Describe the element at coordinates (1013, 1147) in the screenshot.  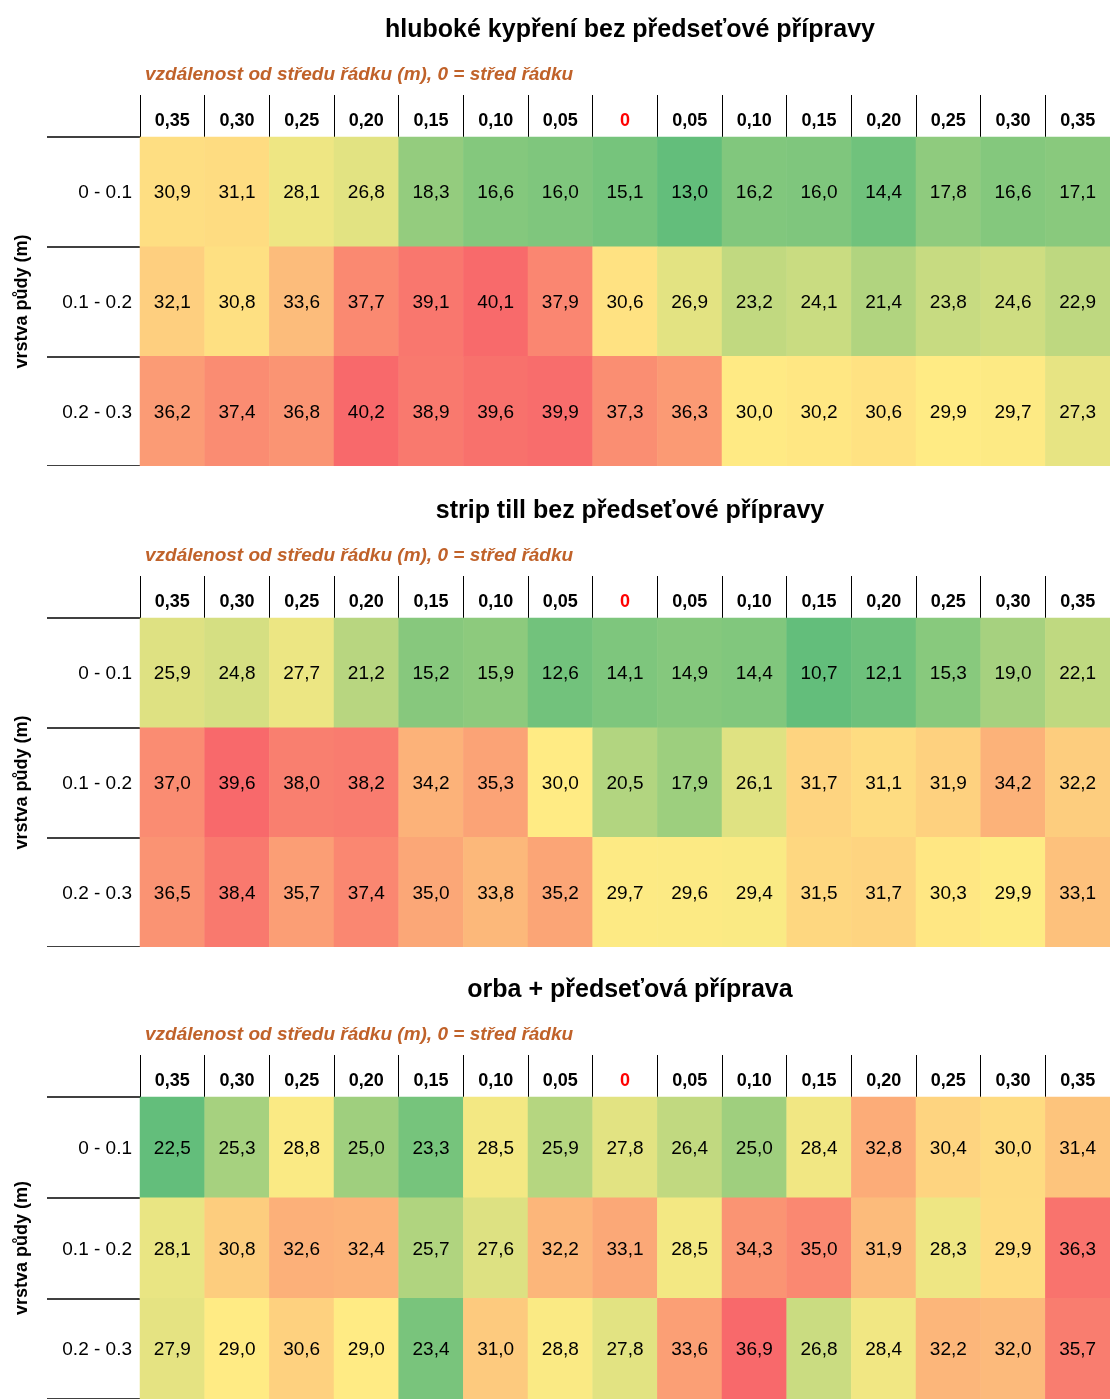
I see `data-label: 30,0` at that location.